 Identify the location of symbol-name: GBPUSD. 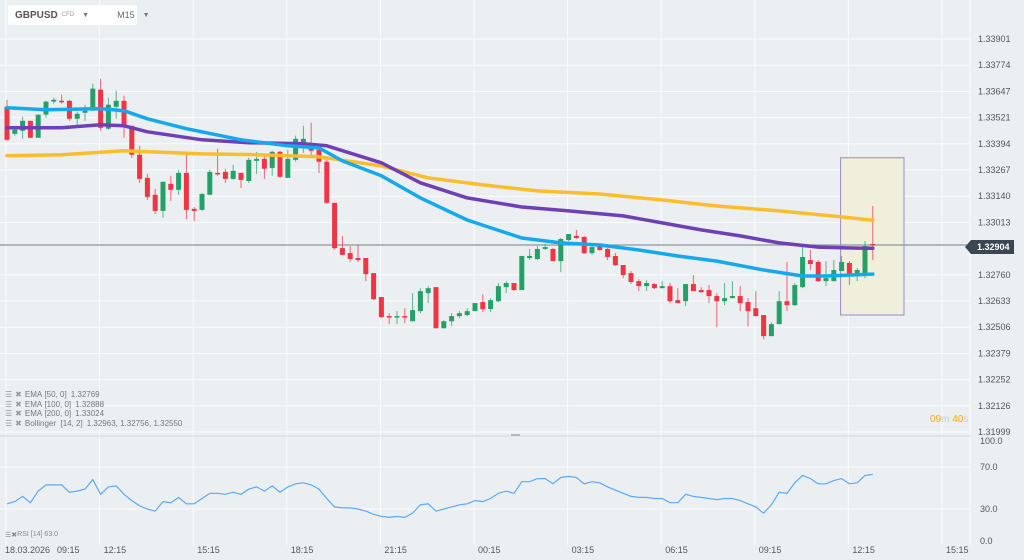
(36, 15).